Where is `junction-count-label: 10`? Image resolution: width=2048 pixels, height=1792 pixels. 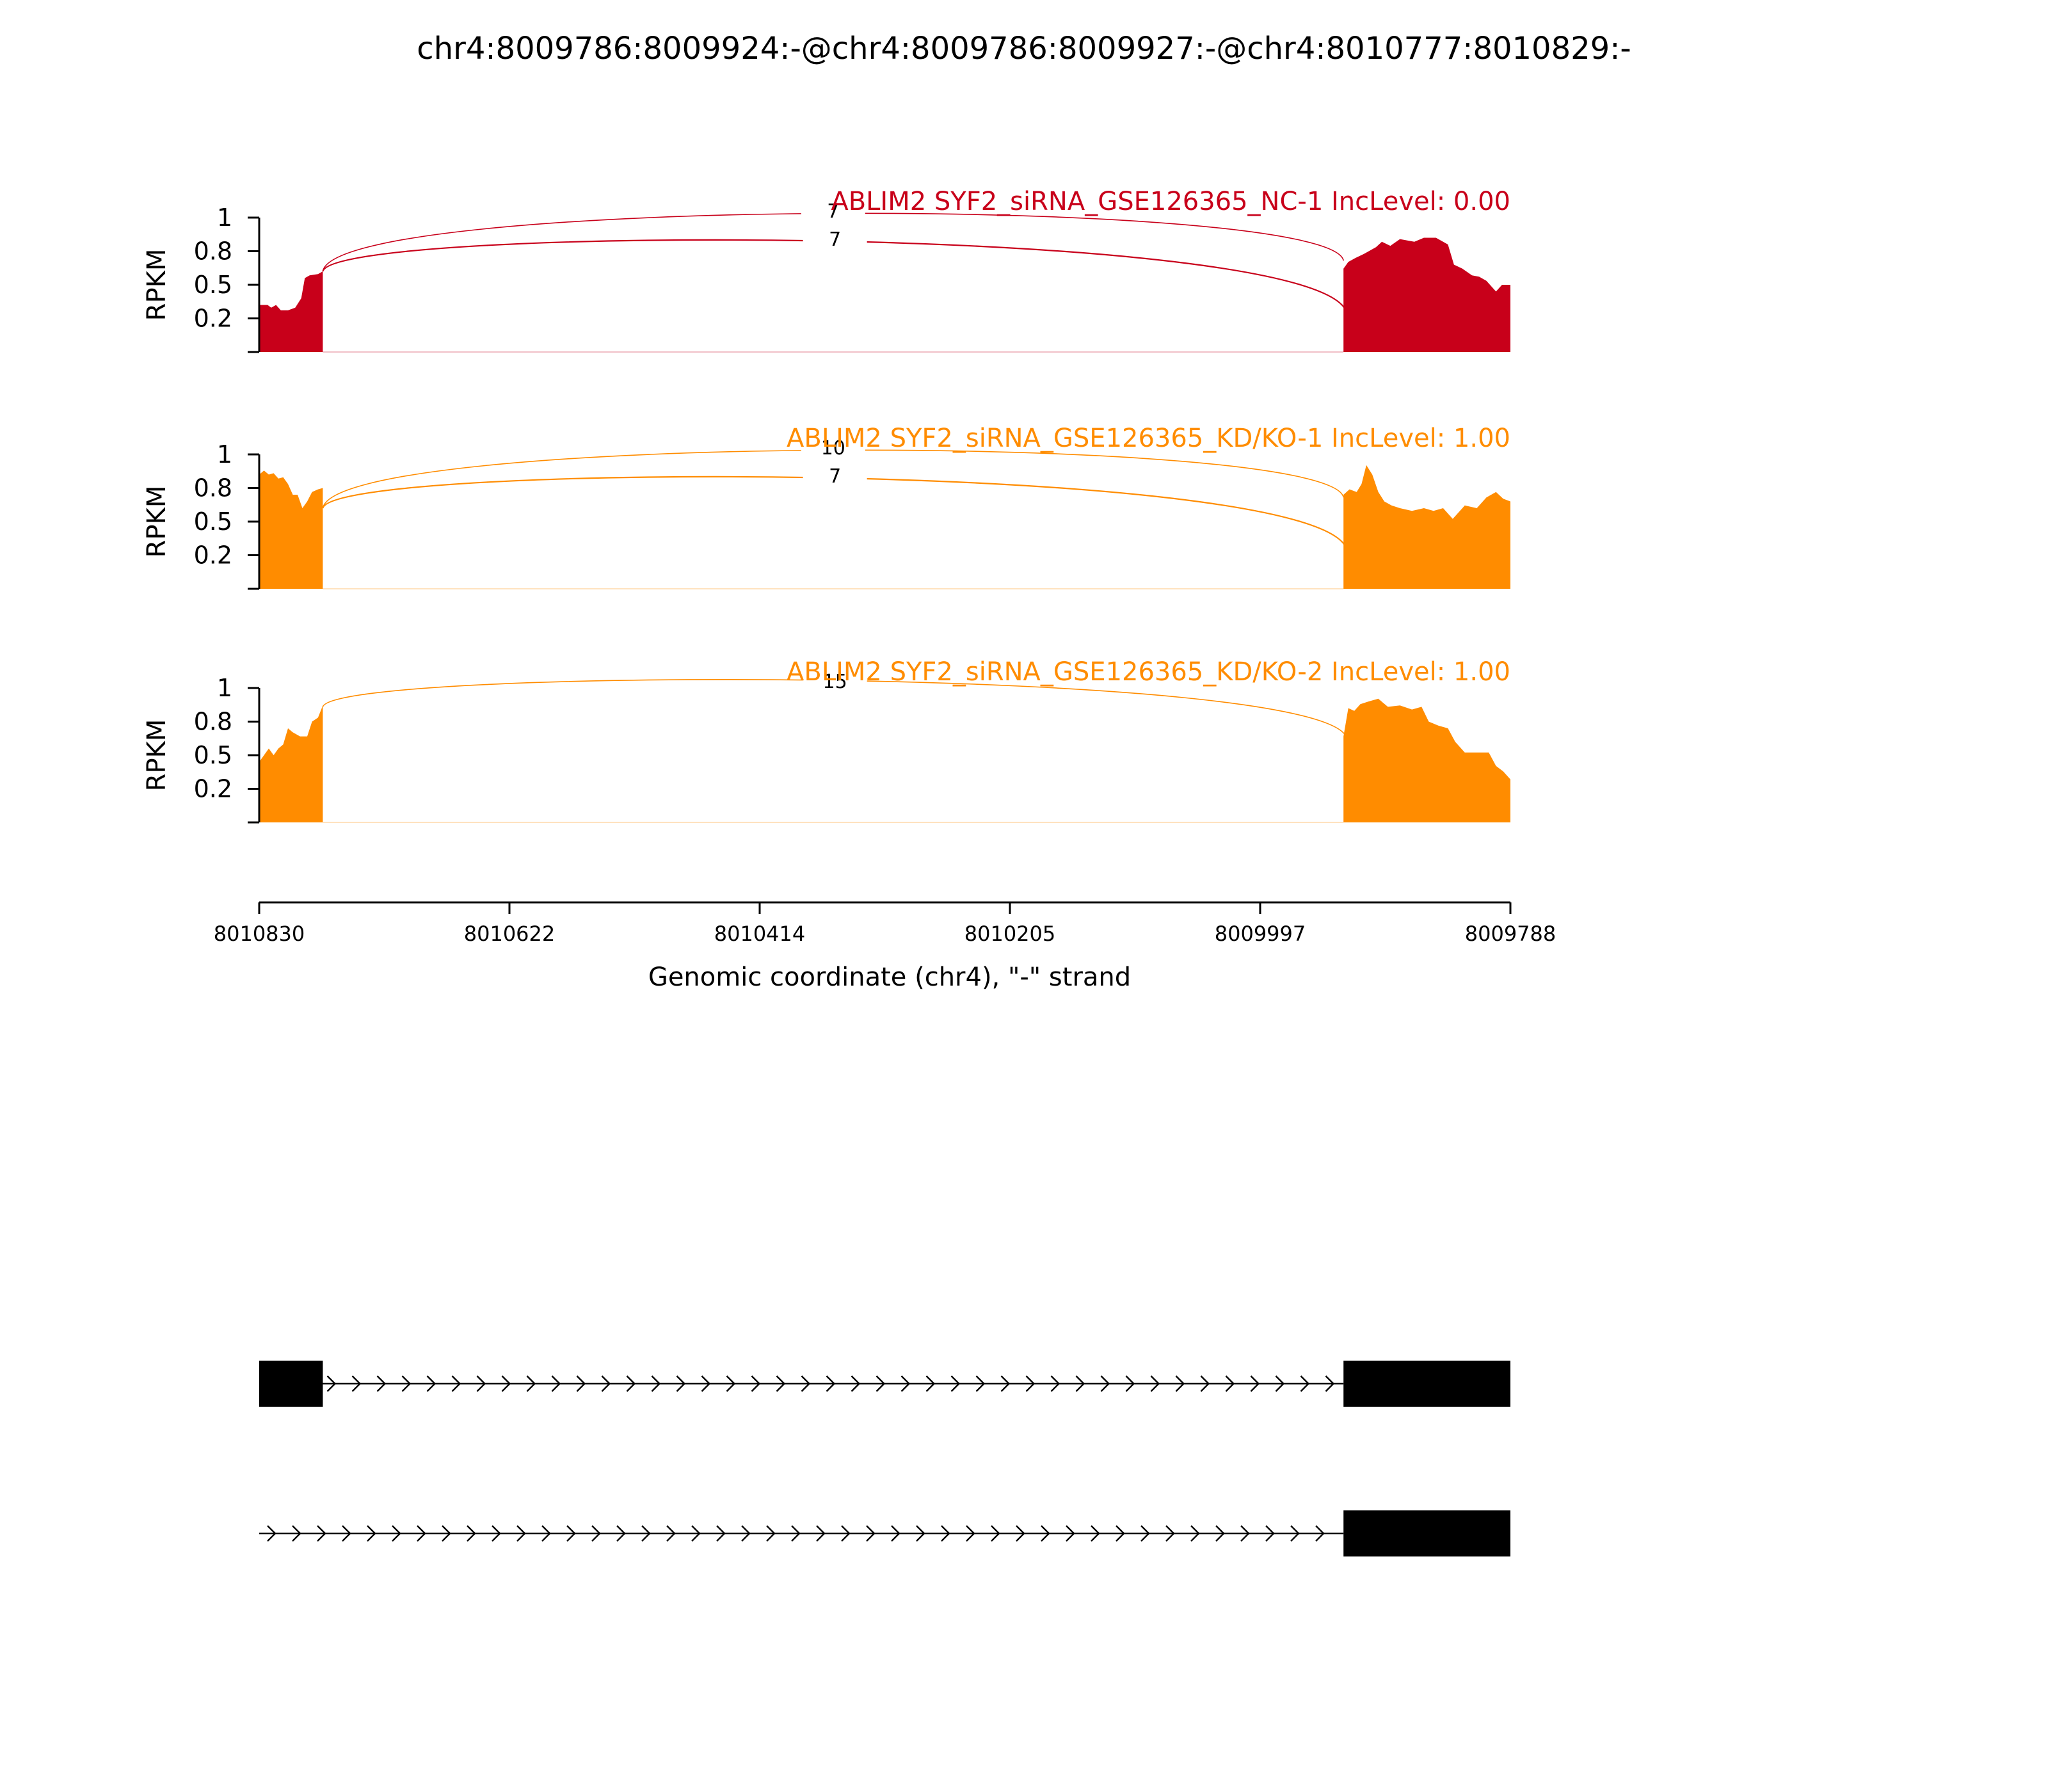 junction-count-label: 10 is located at coordinates (833, 448).